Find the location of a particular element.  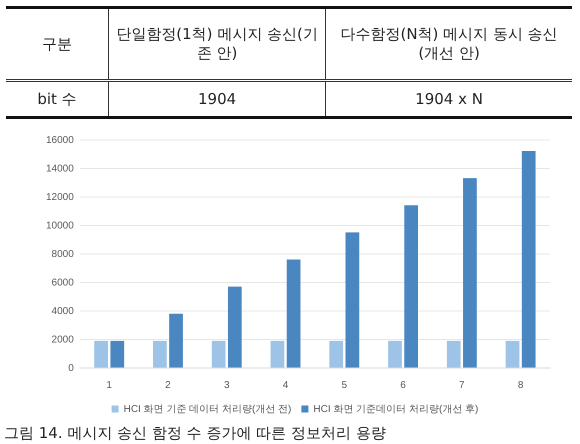

x-tick-label: 6 is located at coordinates (403, 385).